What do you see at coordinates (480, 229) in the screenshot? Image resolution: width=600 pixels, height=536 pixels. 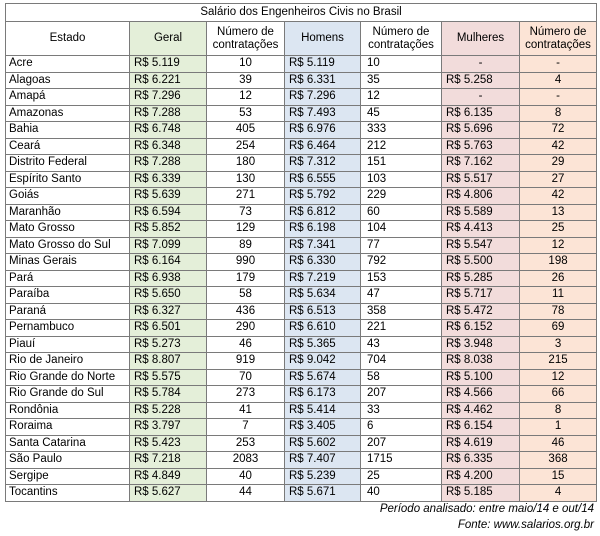 I see `cell-mulheres: R$ 4.413` at bounding box center [480, 229].